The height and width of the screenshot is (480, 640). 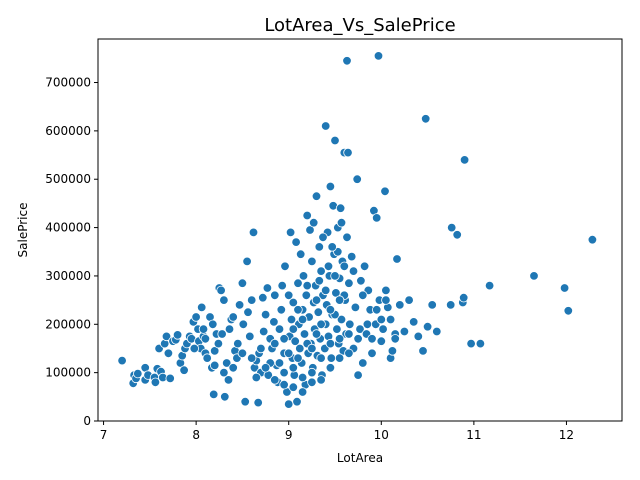 I want to click on y-tick-label: 100000, so click(x=68, y=373).